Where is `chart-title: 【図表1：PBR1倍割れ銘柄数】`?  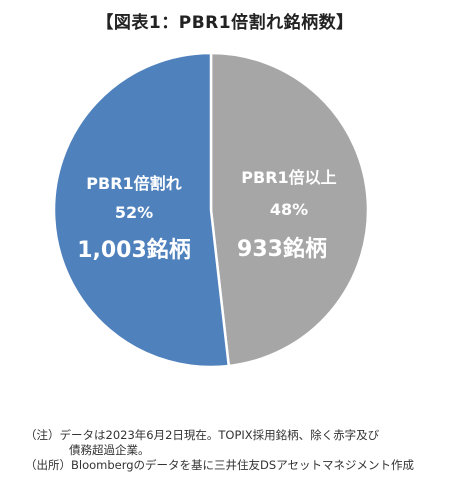
chart-title: 【図表1：PBR1倍割れ銘柄数】 is located at coordinates (225, 23).